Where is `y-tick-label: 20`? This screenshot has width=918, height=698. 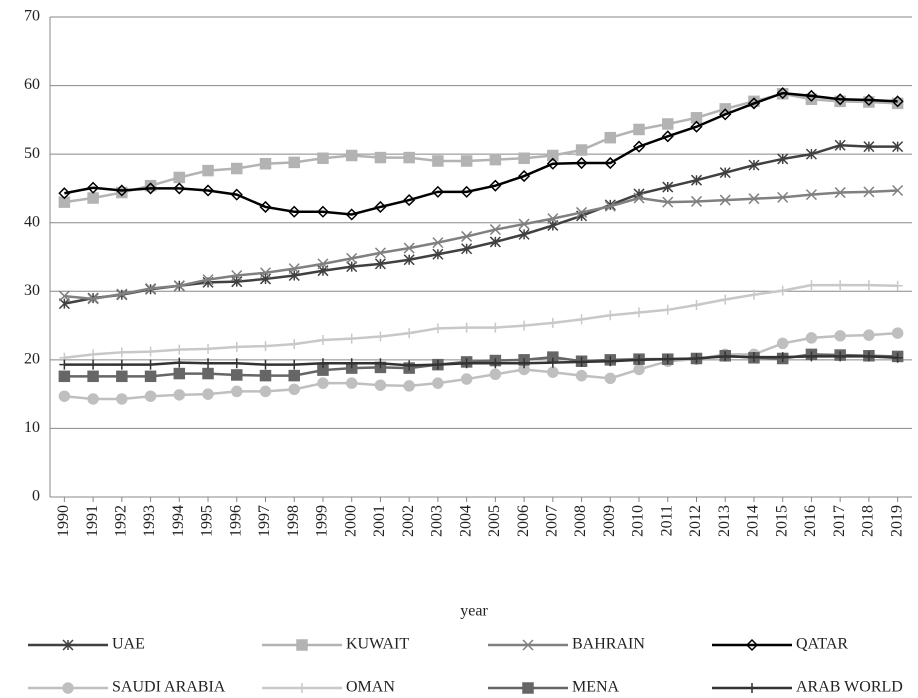
y-tick-label: 20 is located at coordinates (32, 359).